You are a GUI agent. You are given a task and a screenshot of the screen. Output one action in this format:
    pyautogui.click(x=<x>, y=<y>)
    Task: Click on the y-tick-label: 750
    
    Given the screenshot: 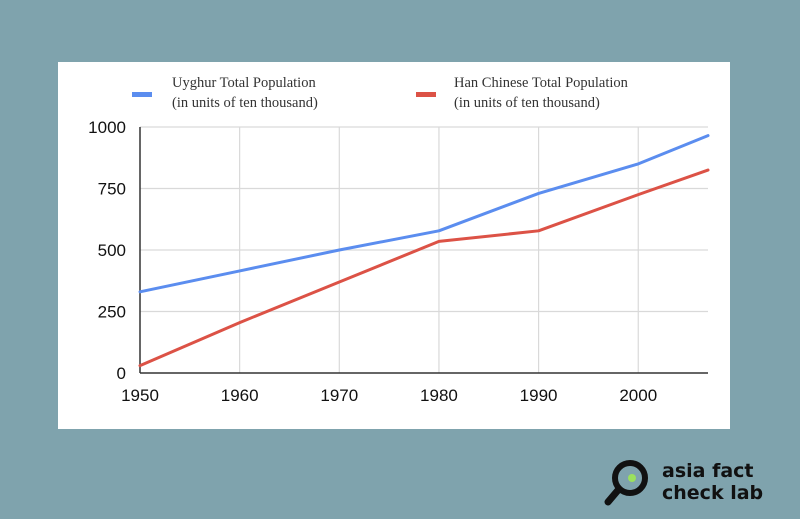 What is the action you would take?
    pyautogui.click(x=112, y=189)
    